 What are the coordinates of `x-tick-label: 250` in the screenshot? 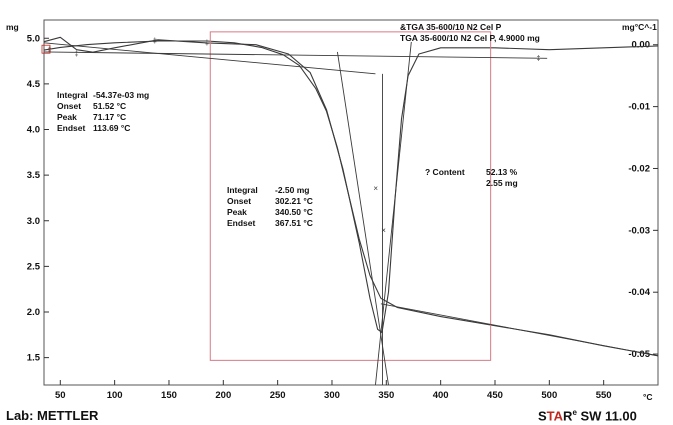 It's located at (278, 395).